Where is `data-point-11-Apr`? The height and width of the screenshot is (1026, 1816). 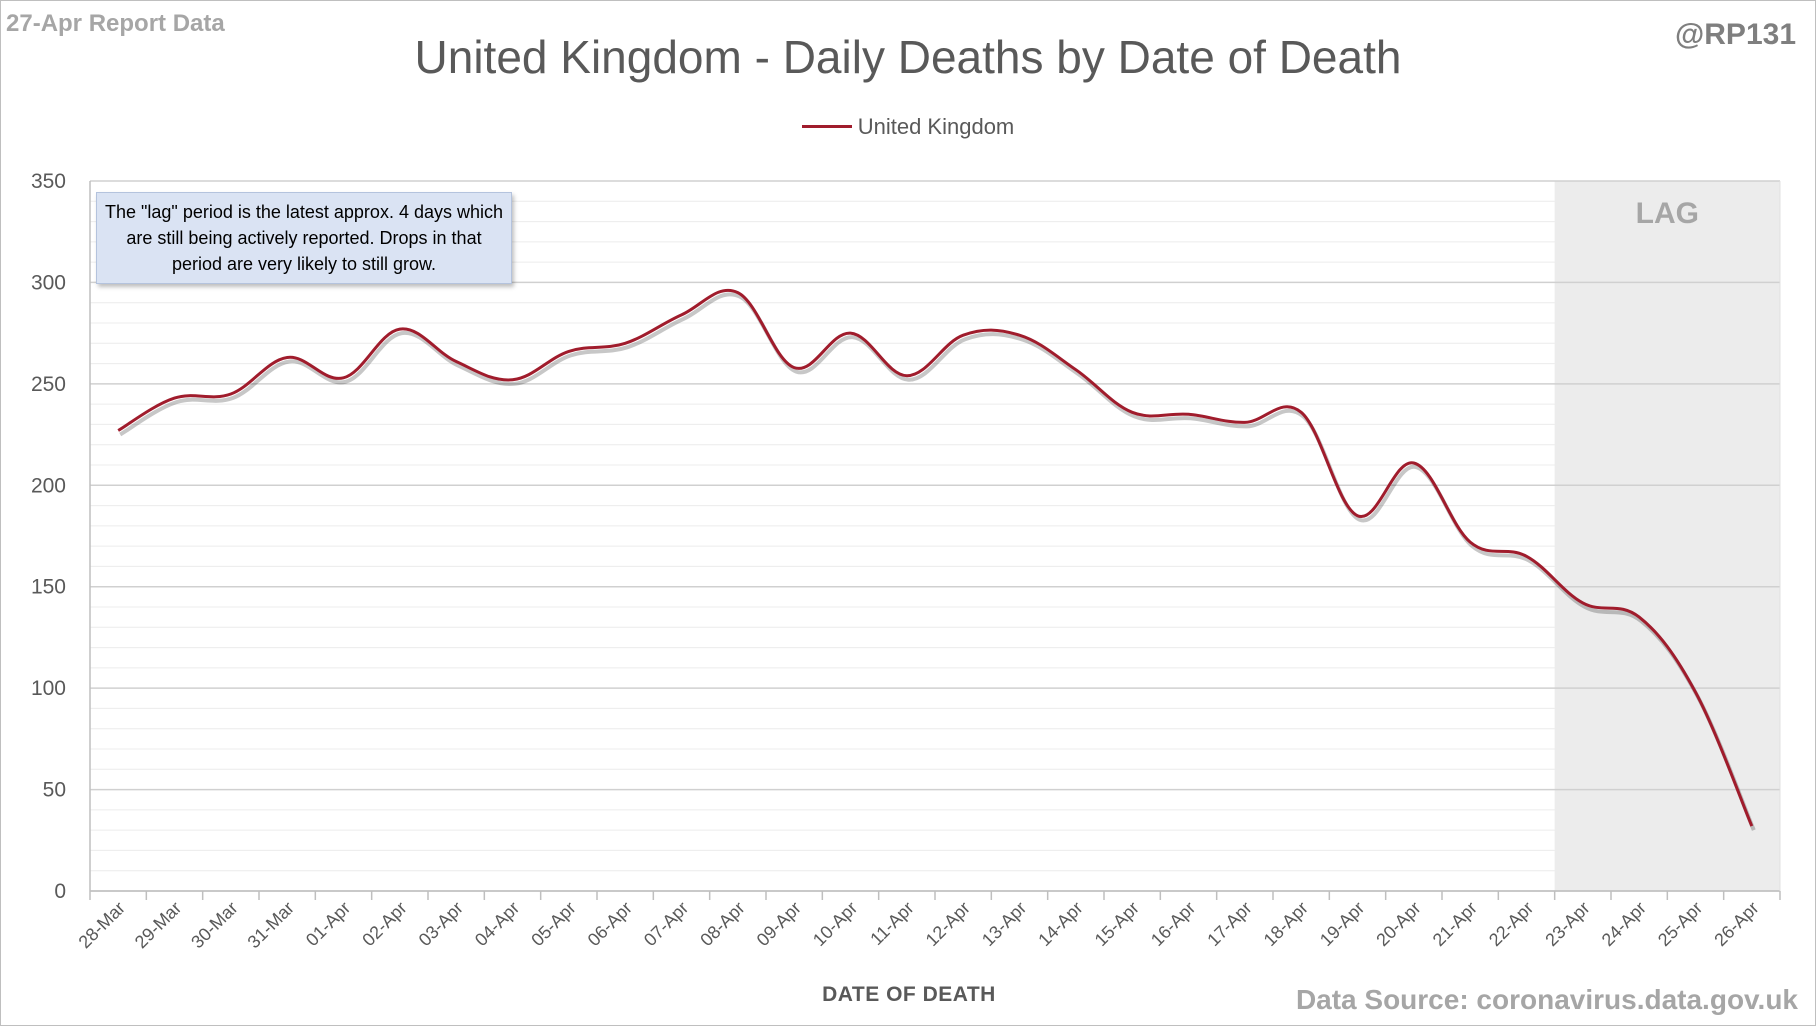
data-point-11-Apr is located at coordinates (907, 376).